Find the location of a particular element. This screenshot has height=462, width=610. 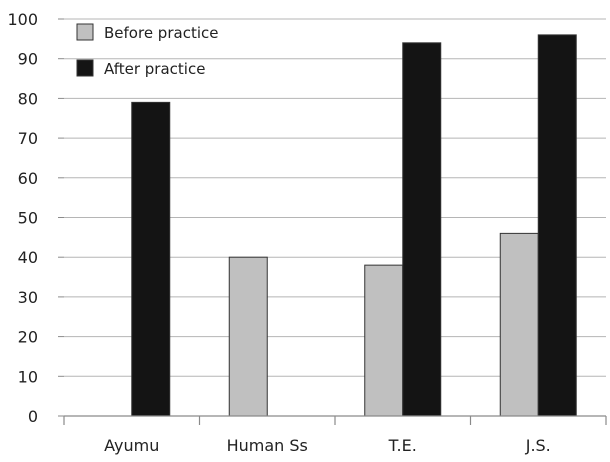

legend-label: Before practice is located at coordinates (161, 33).